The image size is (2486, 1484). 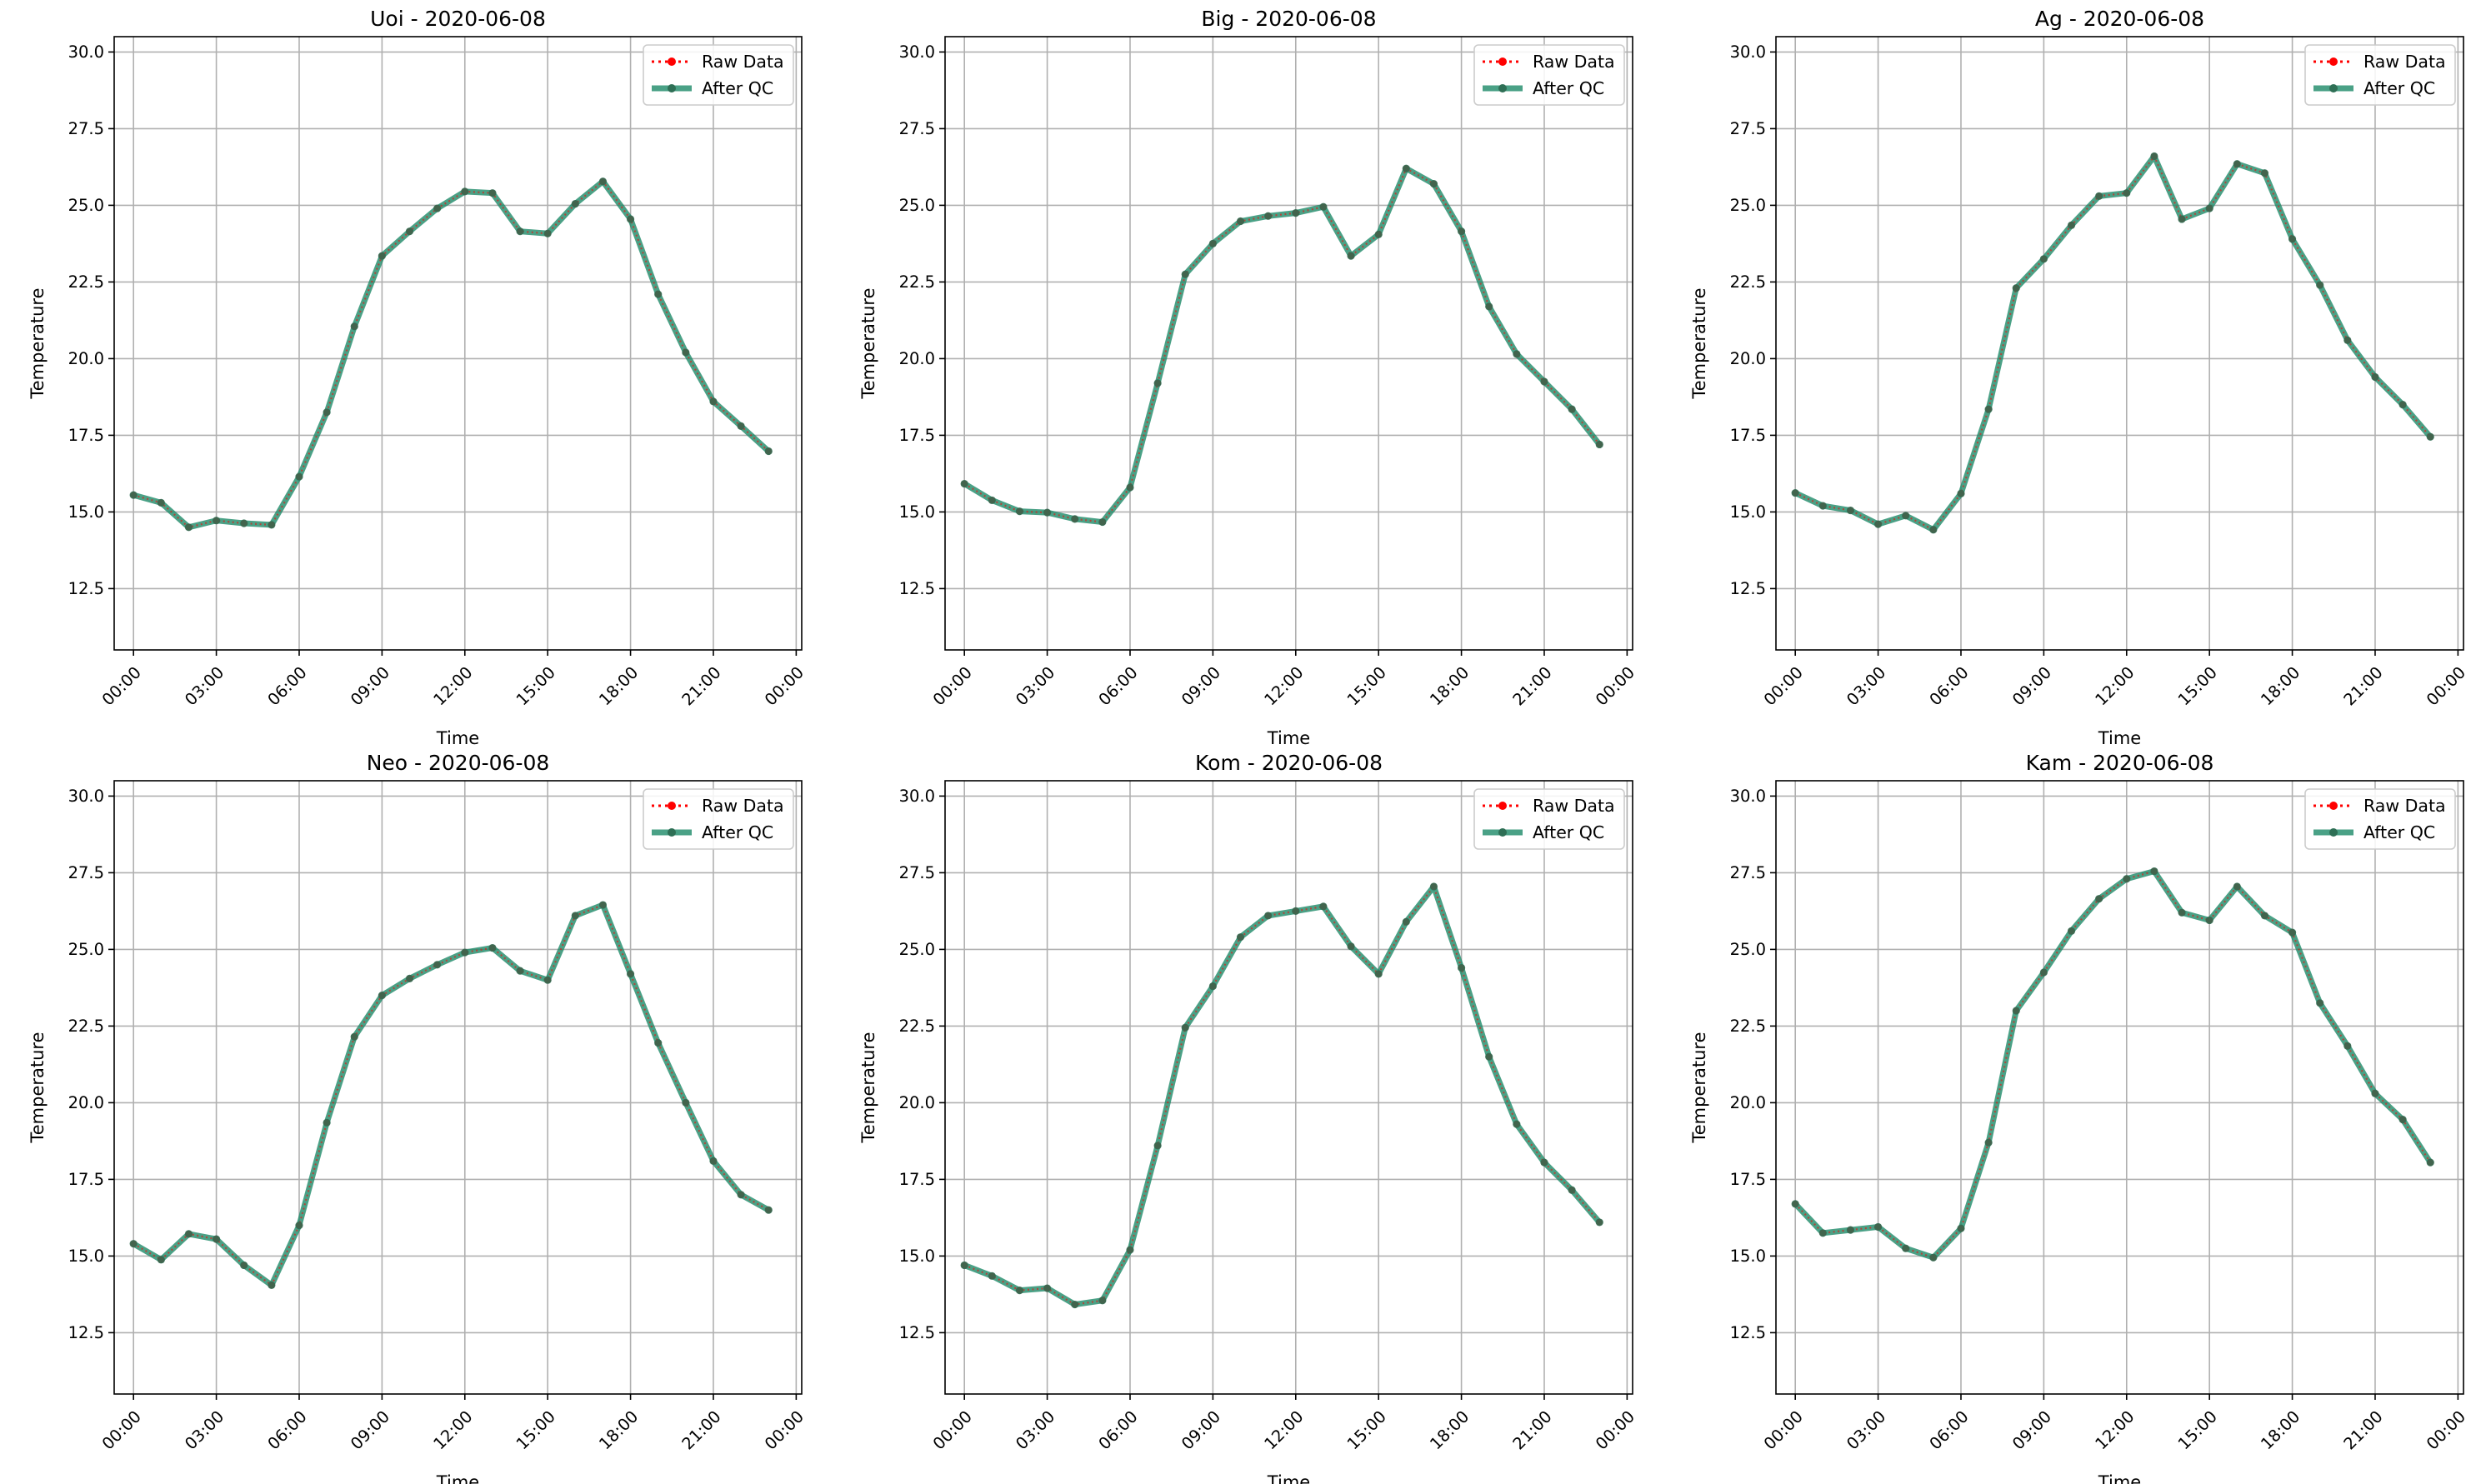 What do you see at coordinates (2119, 19) in the screenshot?
I see `chart-title: Ag - 2020-06-08` at bounding box center [2119, 19].